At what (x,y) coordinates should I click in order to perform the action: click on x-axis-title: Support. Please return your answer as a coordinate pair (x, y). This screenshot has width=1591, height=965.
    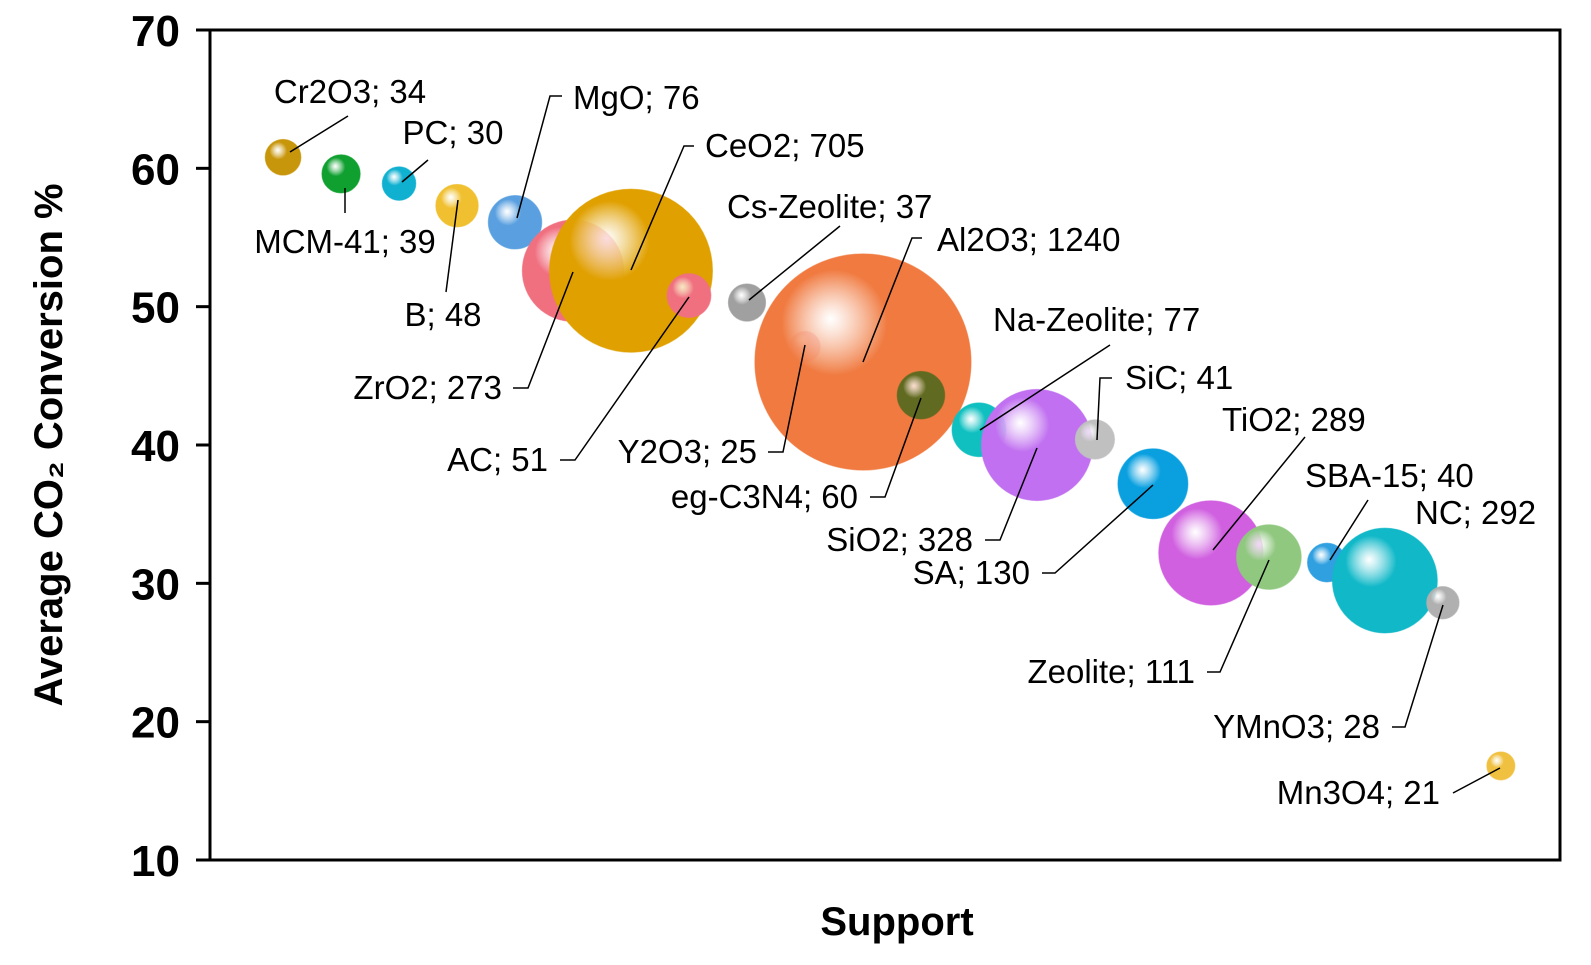
    Looking at the image, I should click on (896, 922).